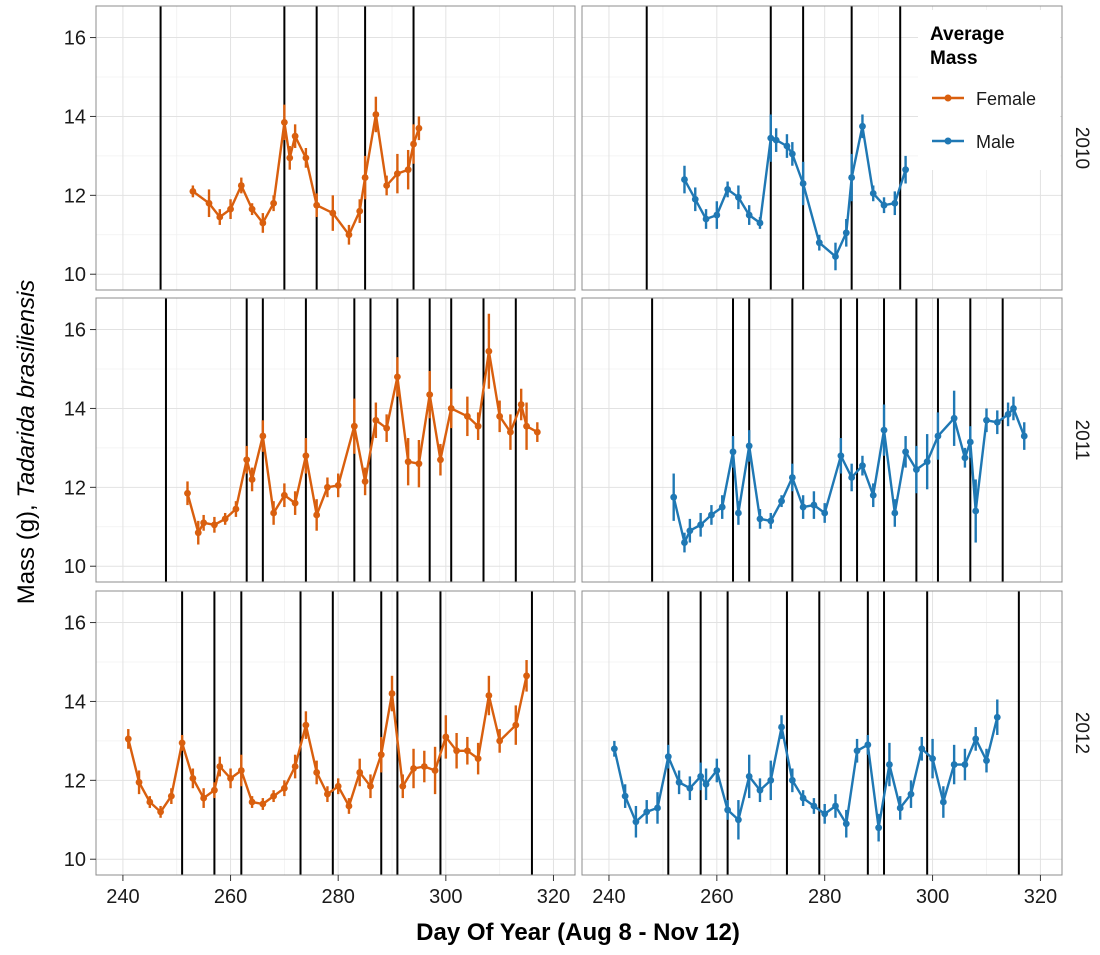  What do you see at coordinates (948, 98) in the screenshot?
I see `legend-female-dot` at bounding box center [948, 98].